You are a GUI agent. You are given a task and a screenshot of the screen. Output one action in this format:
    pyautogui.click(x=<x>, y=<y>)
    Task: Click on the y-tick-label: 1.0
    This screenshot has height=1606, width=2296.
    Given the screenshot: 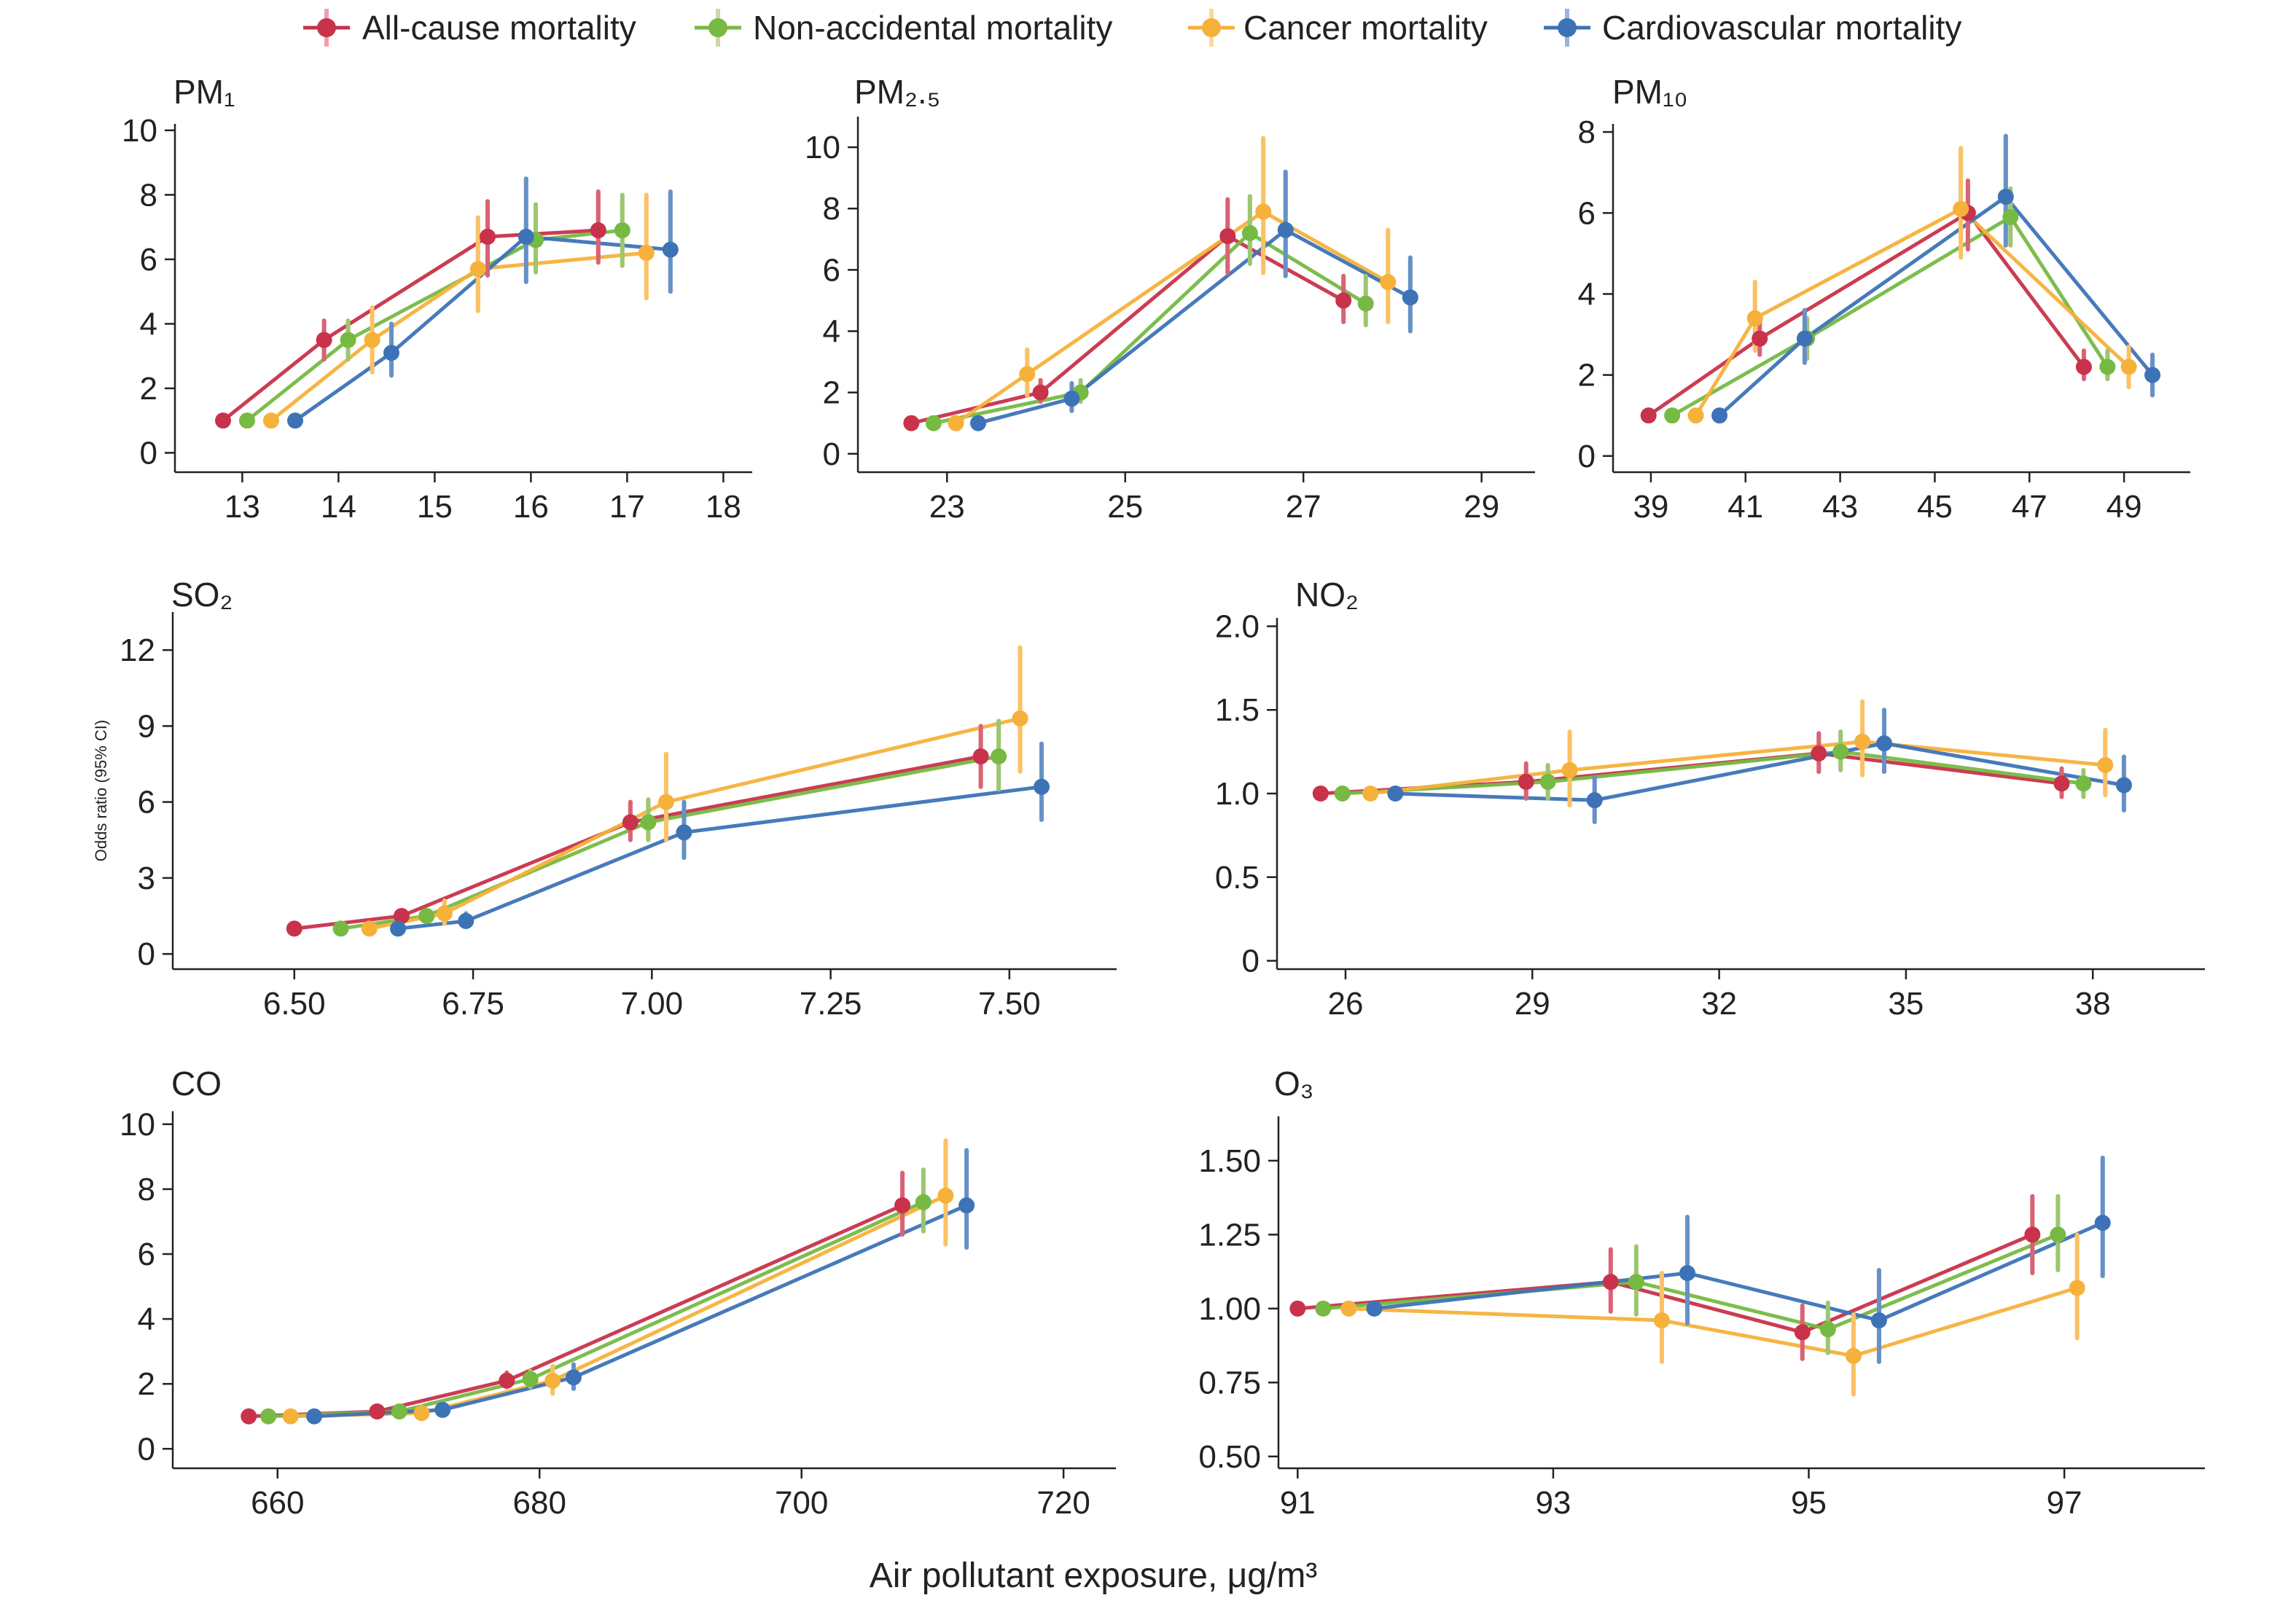 What is the action you would take?
    pyautogui.click(x=1237, y=794)
    